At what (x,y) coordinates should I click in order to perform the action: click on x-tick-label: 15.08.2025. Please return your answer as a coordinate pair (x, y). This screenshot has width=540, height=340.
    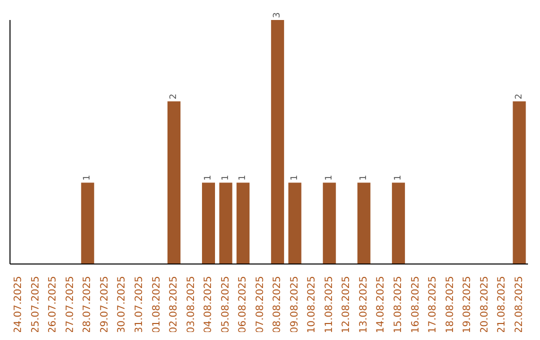
    Looking at the image, I should click on (398, 305).